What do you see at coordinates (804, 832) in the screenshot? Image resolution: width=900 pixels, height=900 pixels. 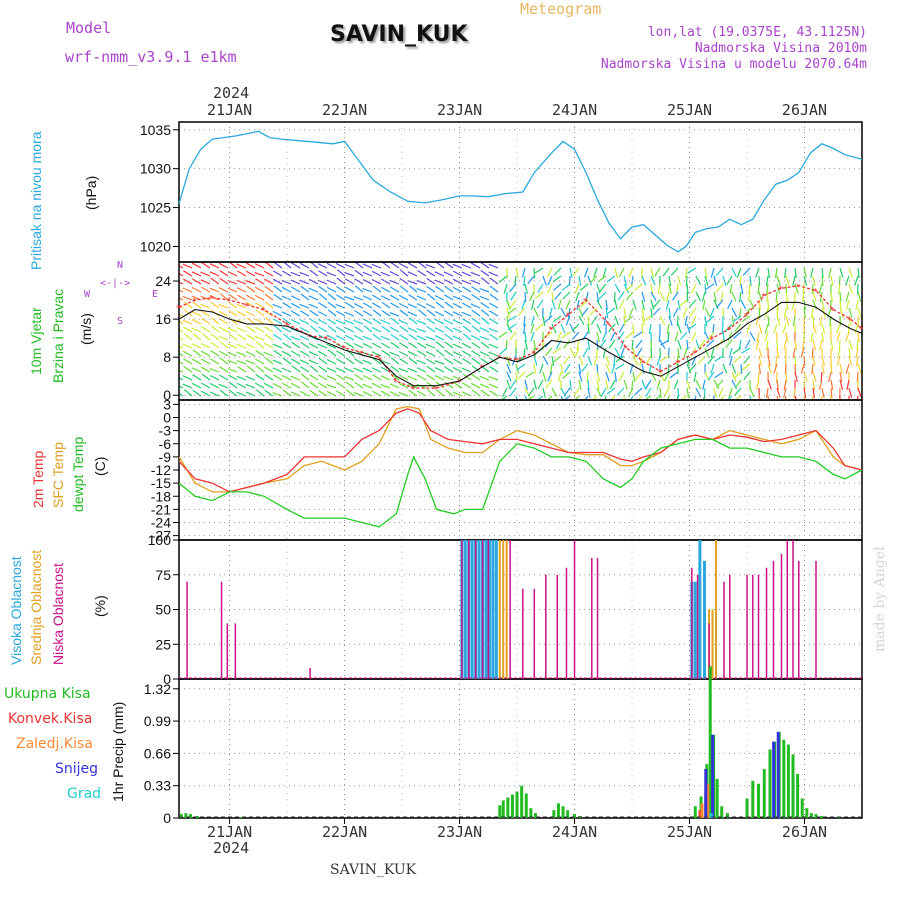 I see `day-label-bottom: 26JAN` at bounding box center [804, 832].